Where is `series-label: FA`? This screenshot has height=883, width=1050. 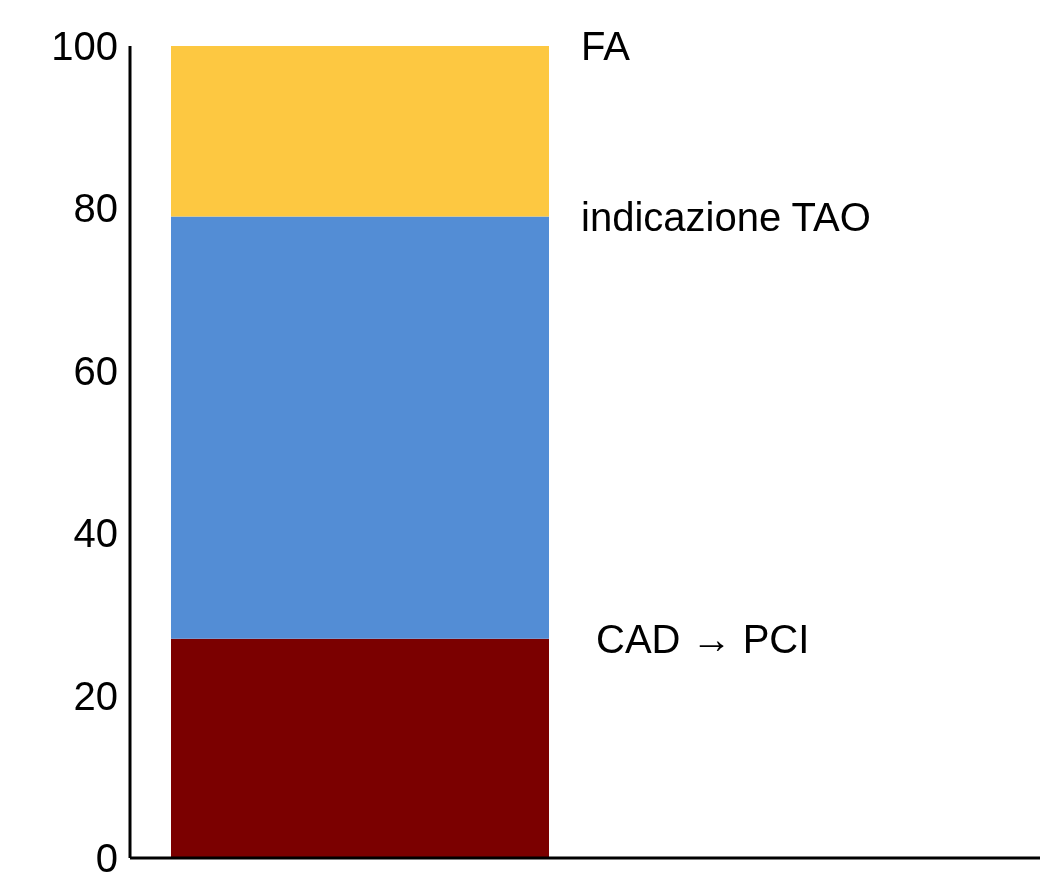
series-label: FA is located at coordinates (606, 46).